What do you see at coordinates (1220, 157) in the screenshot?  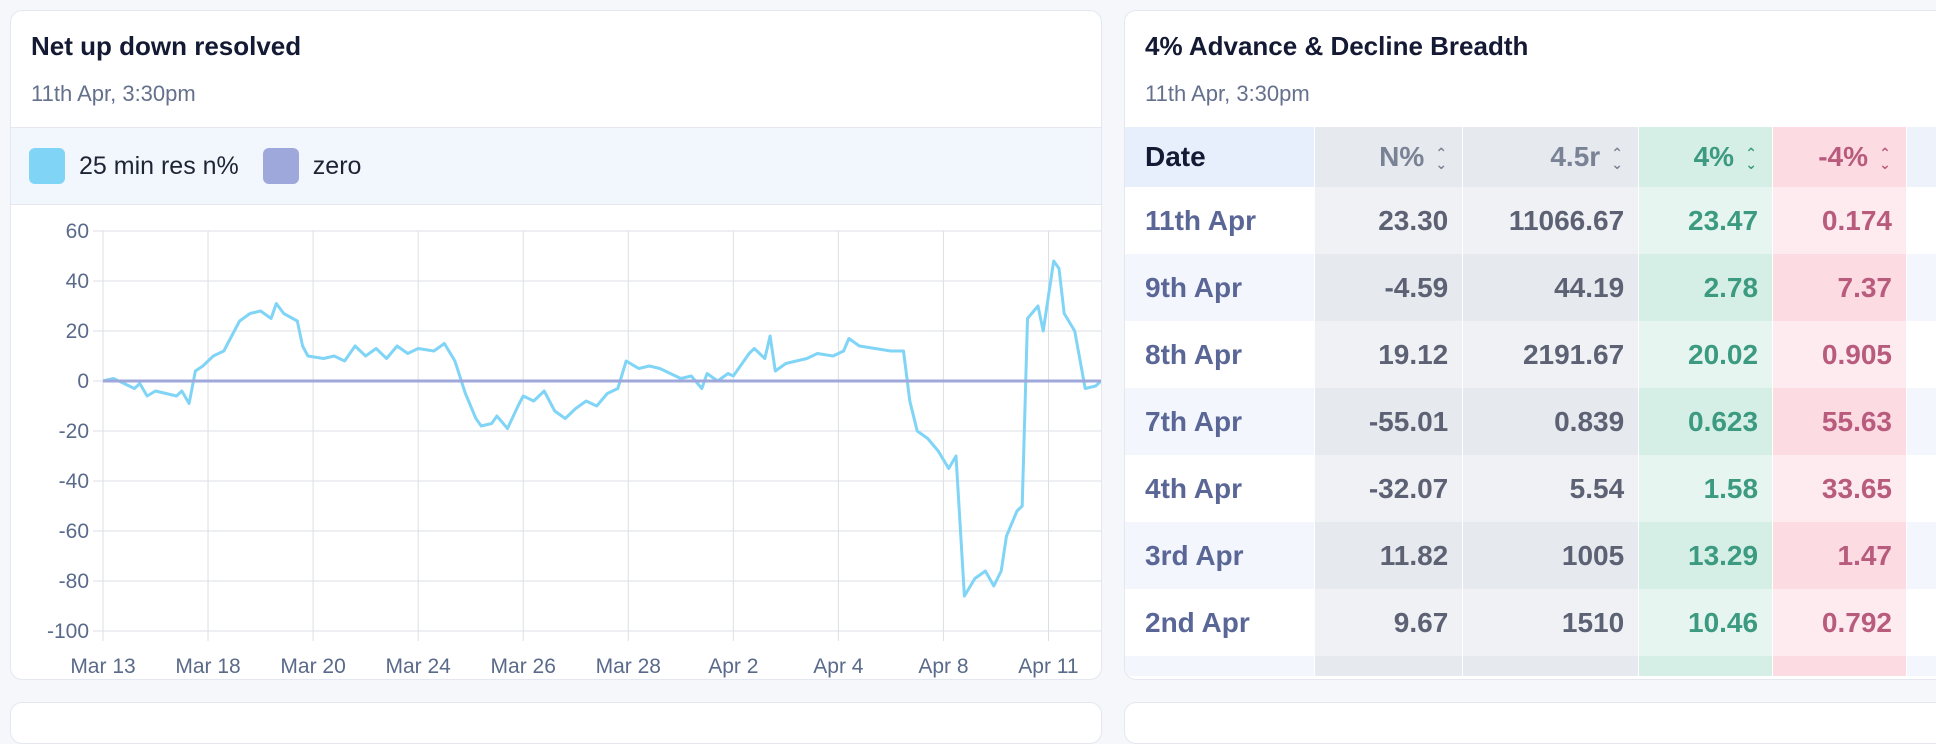 I see `column-header-date: Date` at bounding box center [1220, 157].